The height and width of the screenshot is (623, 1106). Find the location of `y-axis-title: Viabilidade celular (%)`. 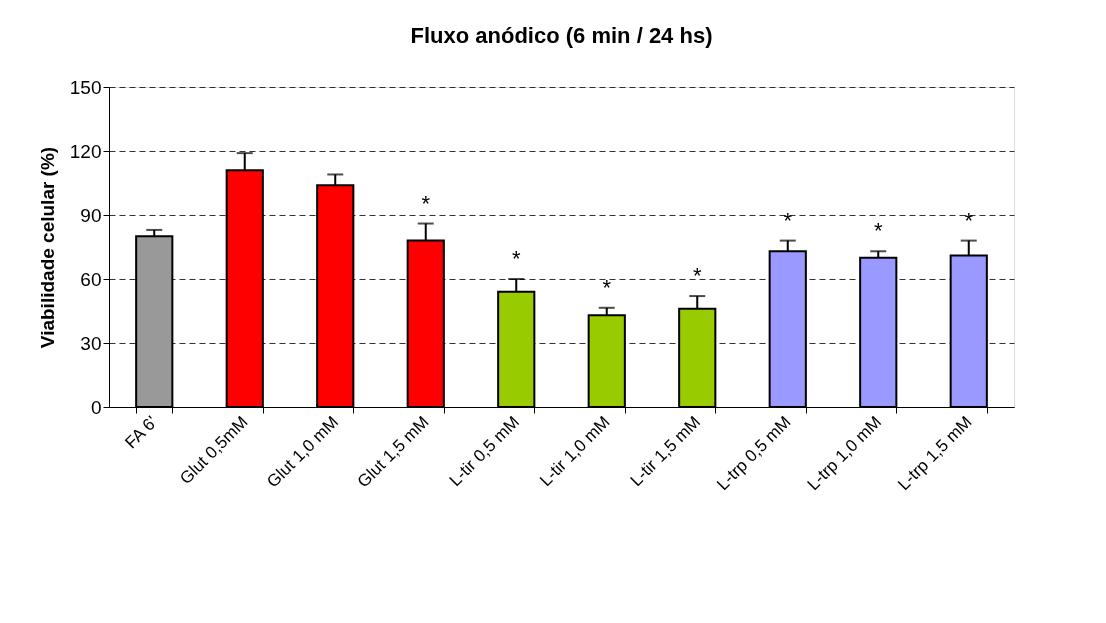

y-axis-title: Viabilidade celular (%) is located at coordinates (47, 247).